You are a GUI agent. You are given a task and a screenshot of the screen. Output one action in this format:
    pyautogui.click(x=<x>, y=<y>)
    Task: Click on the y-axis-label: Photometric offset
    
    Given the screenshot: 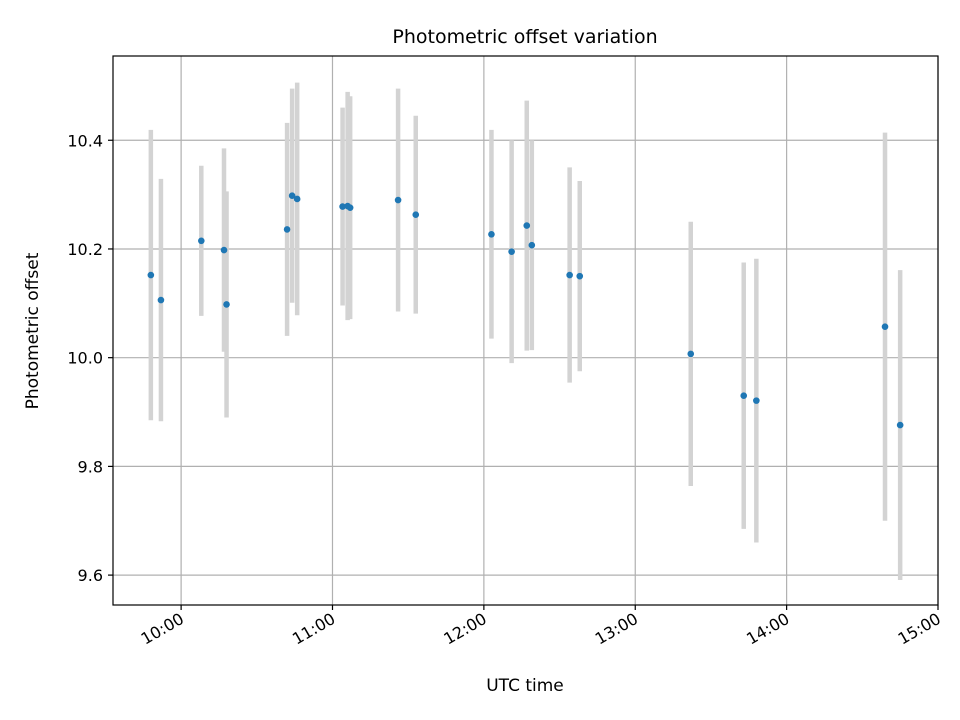 What is the action you would take?
    pyautogui.click(x=33, y=330)
    